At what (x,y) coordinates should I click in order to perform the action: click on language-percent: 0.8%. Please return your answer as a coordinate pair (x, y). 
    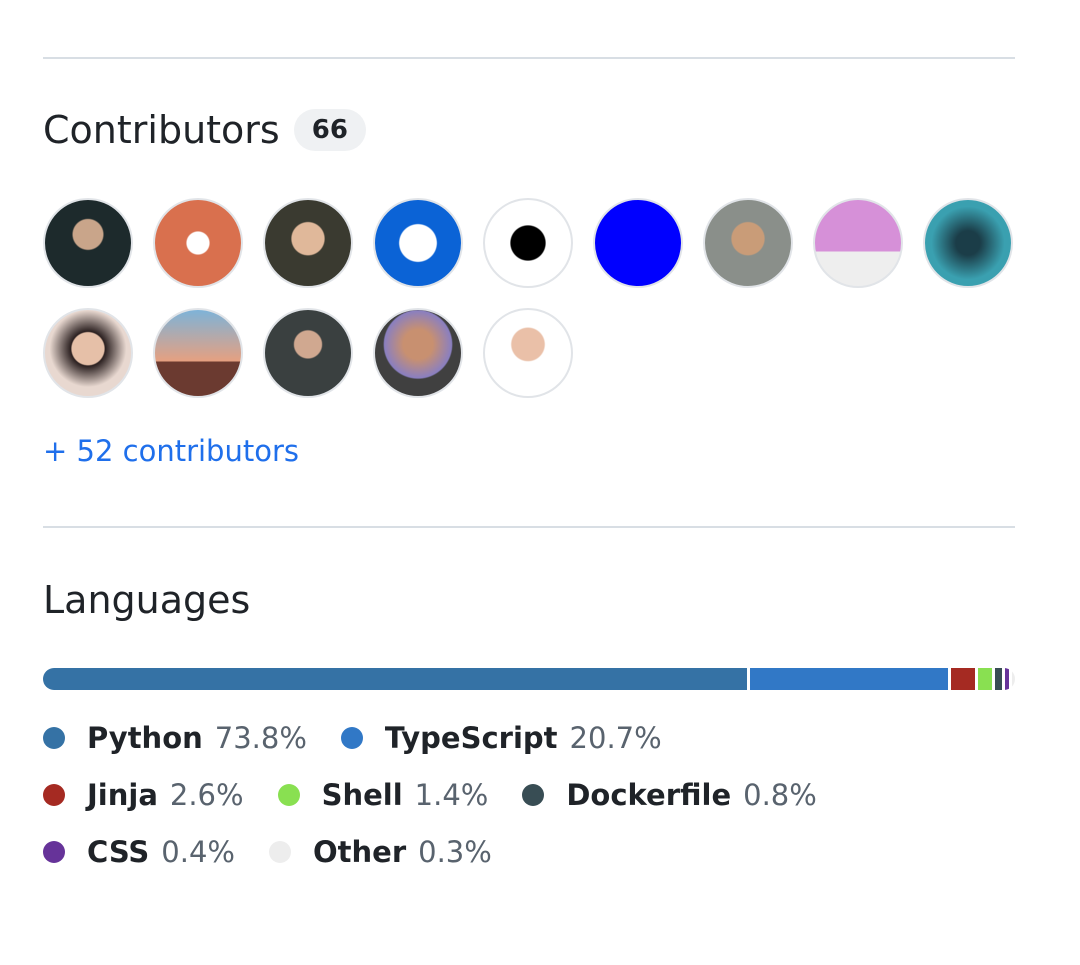
    Looking at the image, I should click on (780, 795).